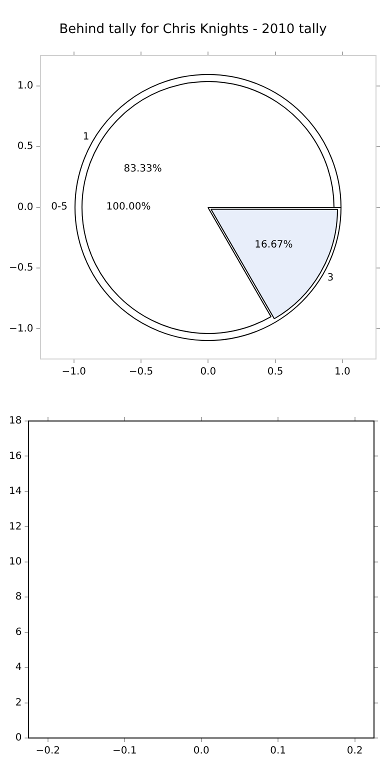 This screenshot has width=390, height=780. Describe the element at coordinates (278, 751) in the screenshot. I see `x-tick-label: 0.1` at that location.